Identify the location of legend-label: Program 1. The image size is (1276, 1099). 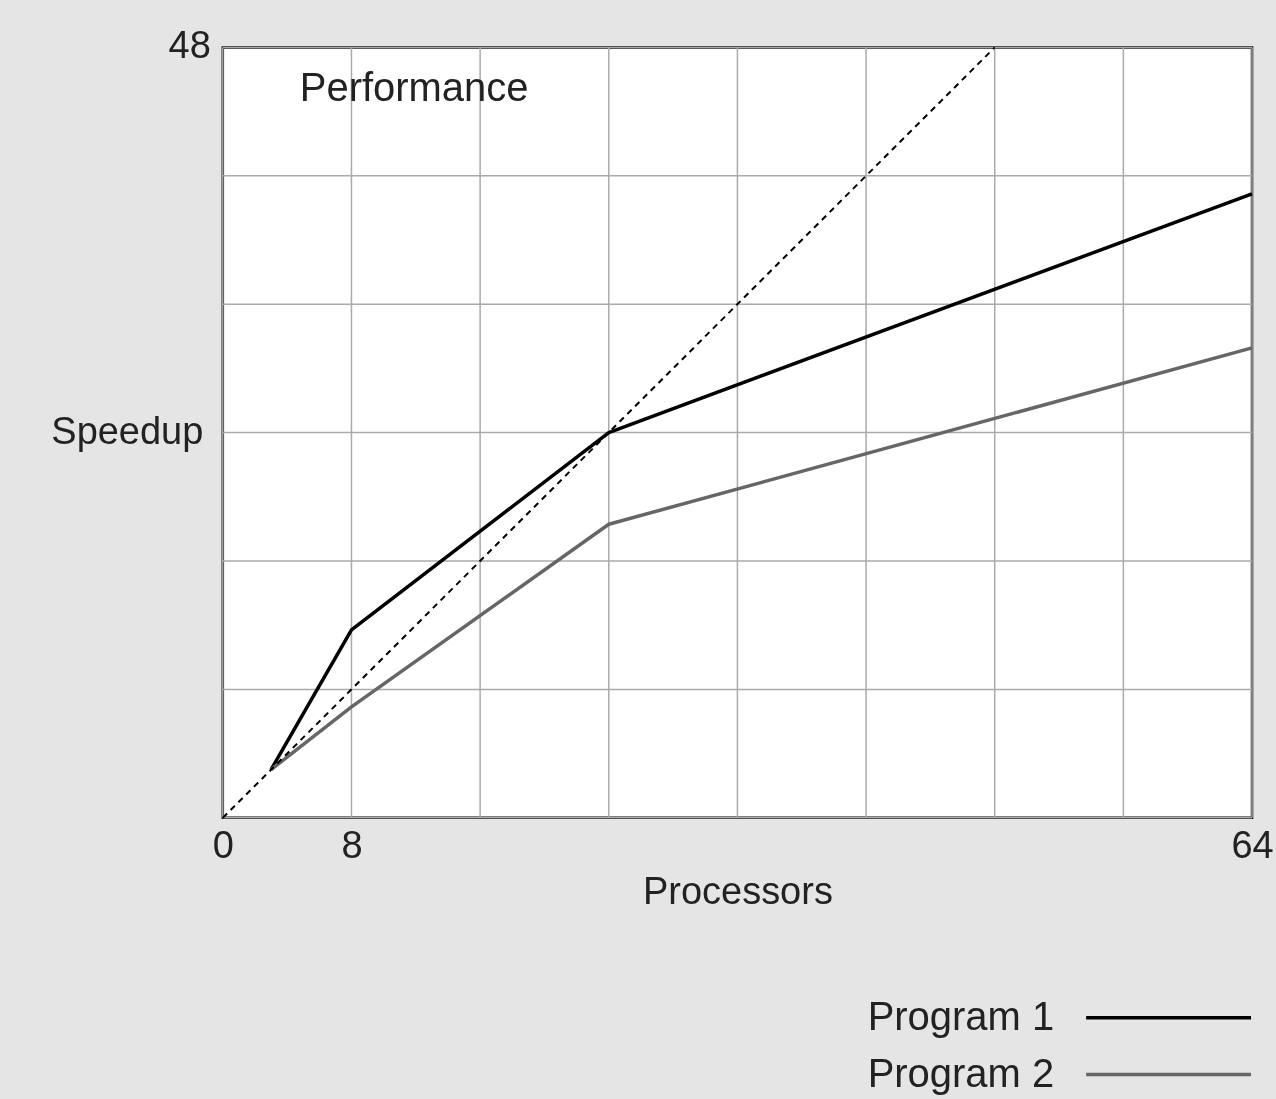
(961, 1015).